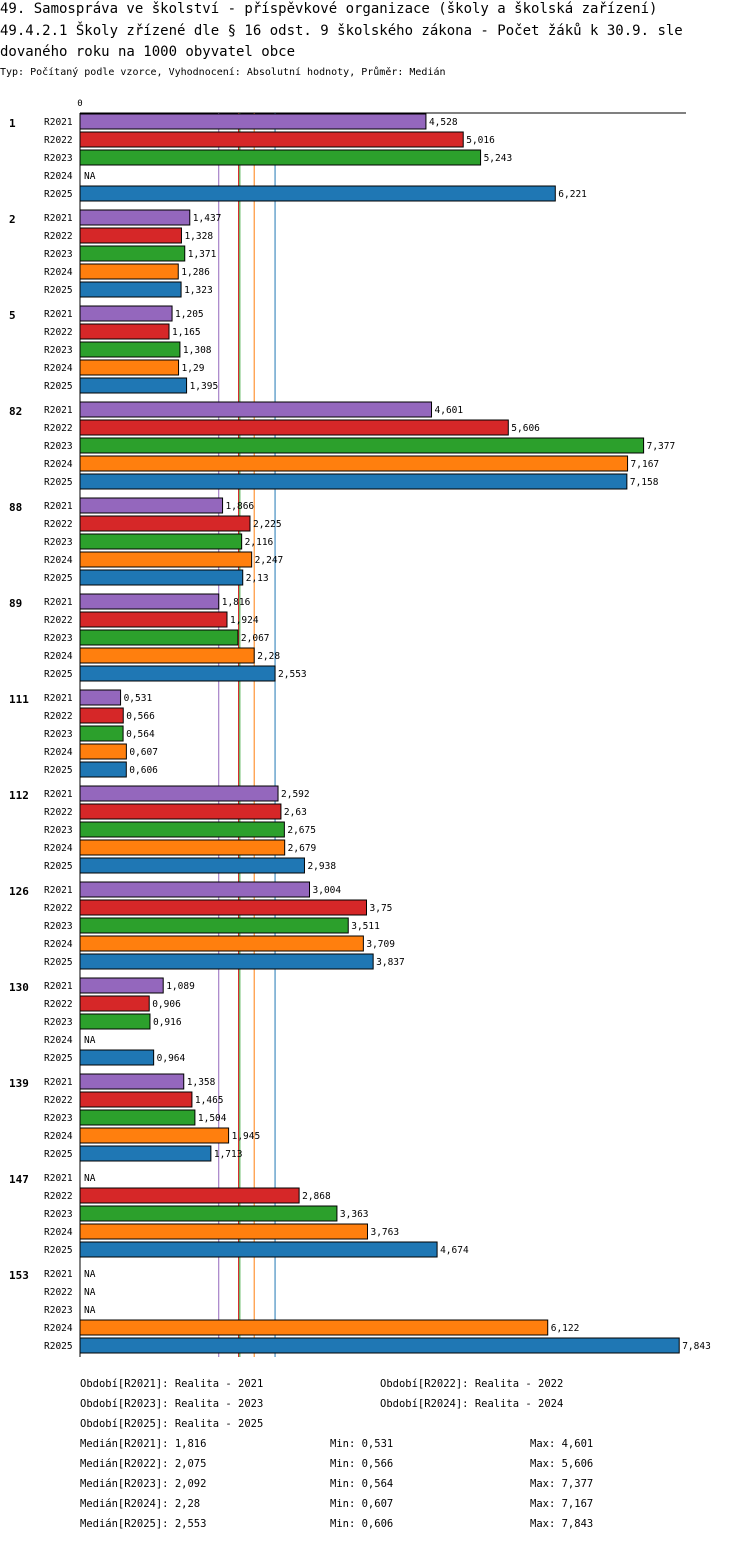 This screenshot has height=1542, width=750. Describe the element at coordinates (58, 1292) in the screenshot. I see `row-label-153-r2022: R2022` at that location.